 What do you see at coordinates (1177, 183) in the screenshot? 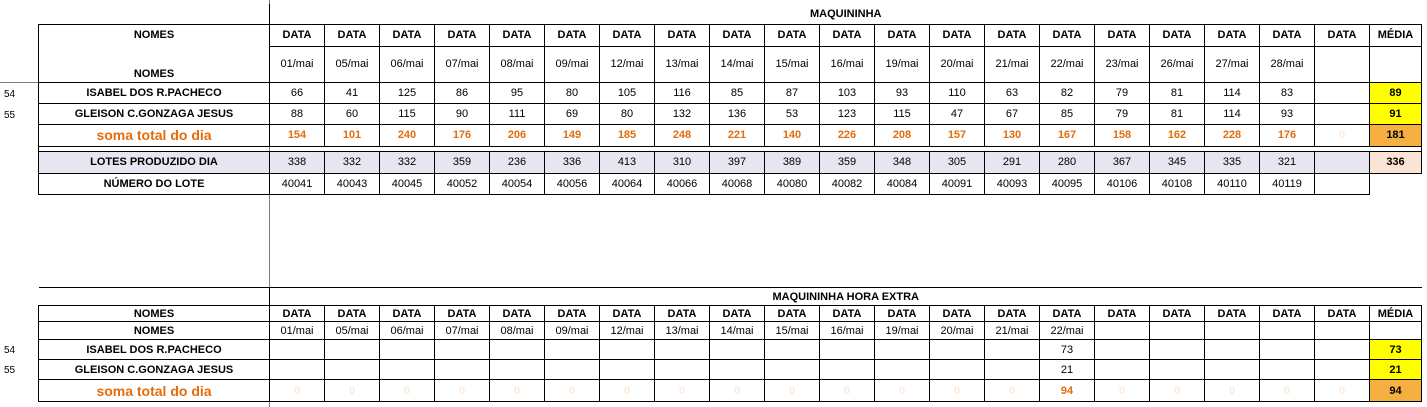
I see `lote-number: 40108` at bounding box center [1177, 183].